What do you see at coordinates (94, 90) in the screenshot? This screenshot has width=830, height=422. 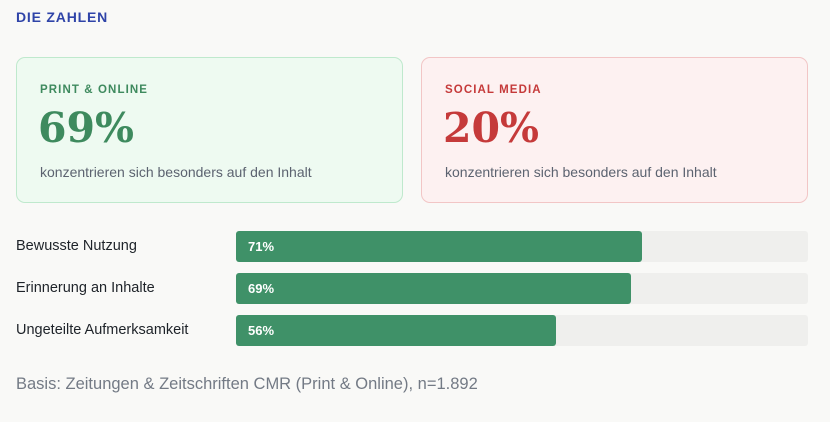 I see `print-online-label: PRINT & ONLINE` at bounding box center [94, 90].